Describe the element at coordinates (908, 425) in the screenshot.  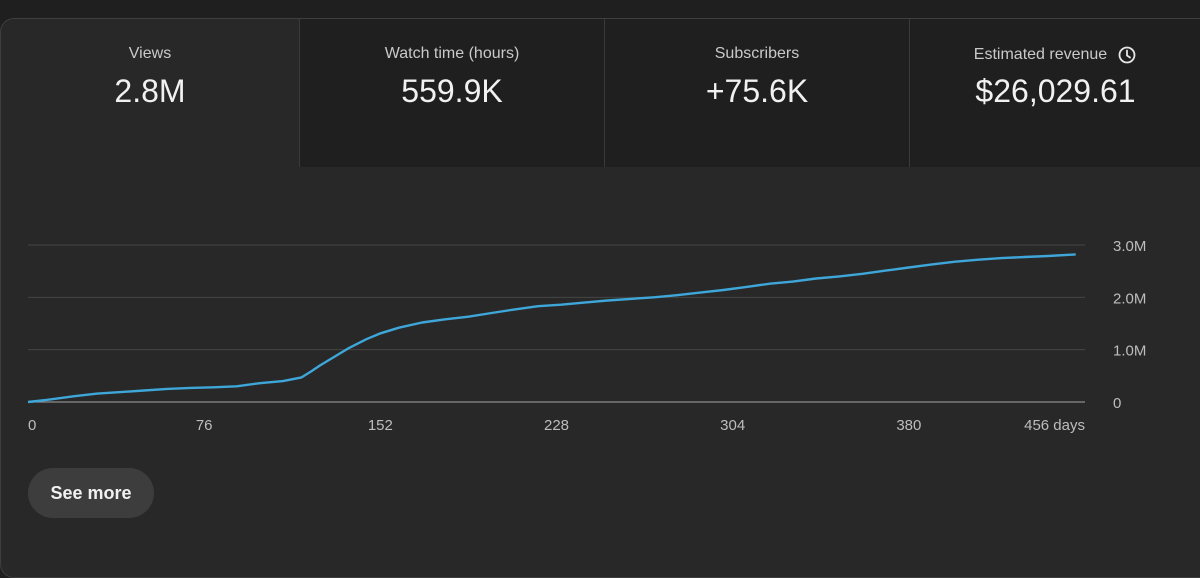
I see `x-tick-label: 380` at that location.